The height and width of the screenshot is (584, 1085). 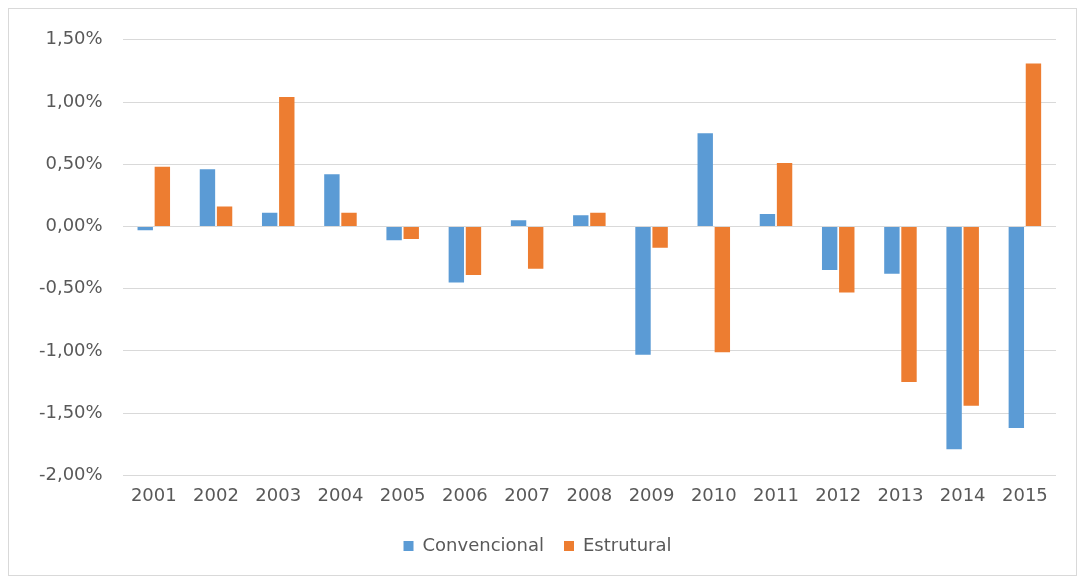 I want to click on x-tick-label: 2013, so click(x=900, y=494).